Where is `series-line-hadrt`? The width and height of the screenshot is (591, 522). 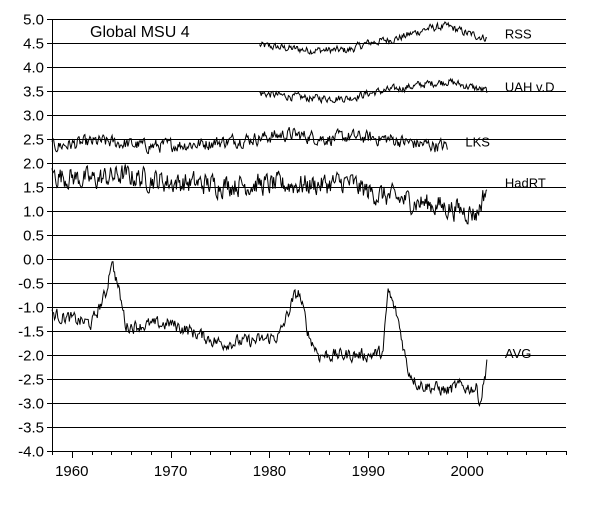 series-line-hadrt is located at coordinates (269, 194).